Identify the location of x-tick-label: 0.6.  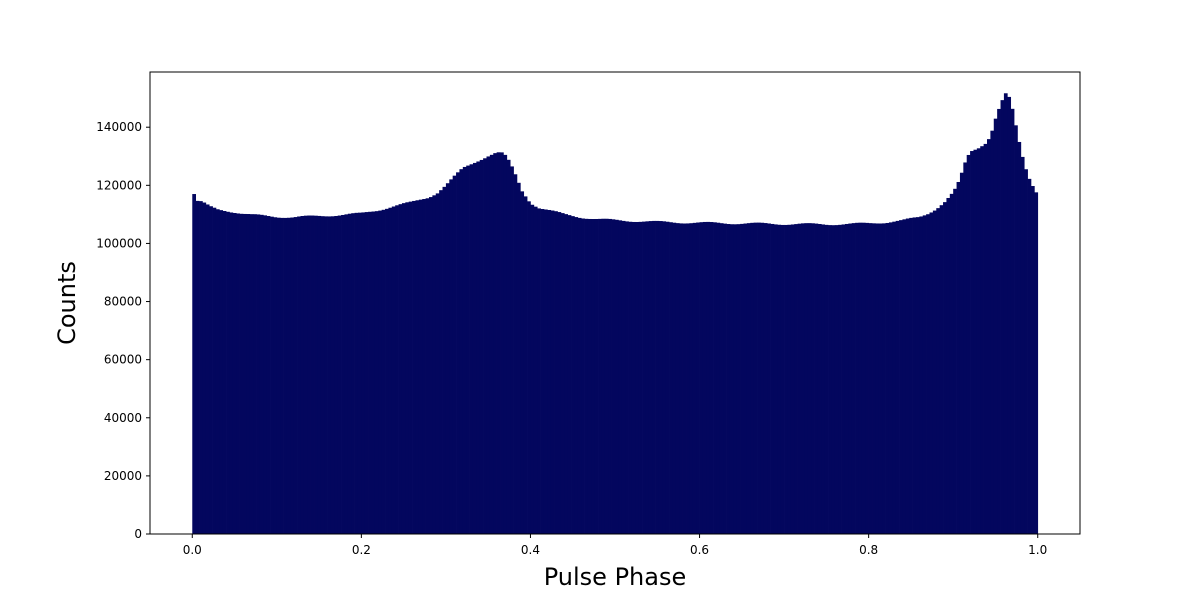
(699, 550).